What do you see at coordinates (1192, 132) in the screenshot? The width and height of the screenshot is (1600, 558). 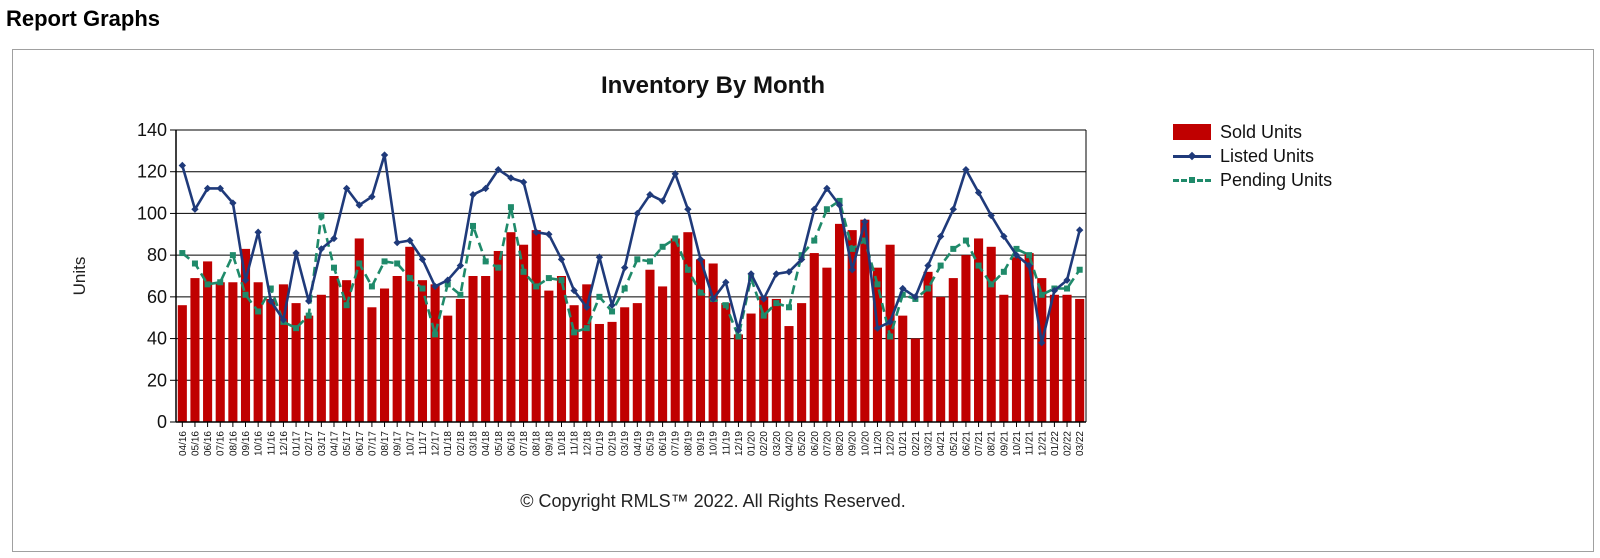 I see `legend-swatch-sold` at bounding box center [1192, 132].